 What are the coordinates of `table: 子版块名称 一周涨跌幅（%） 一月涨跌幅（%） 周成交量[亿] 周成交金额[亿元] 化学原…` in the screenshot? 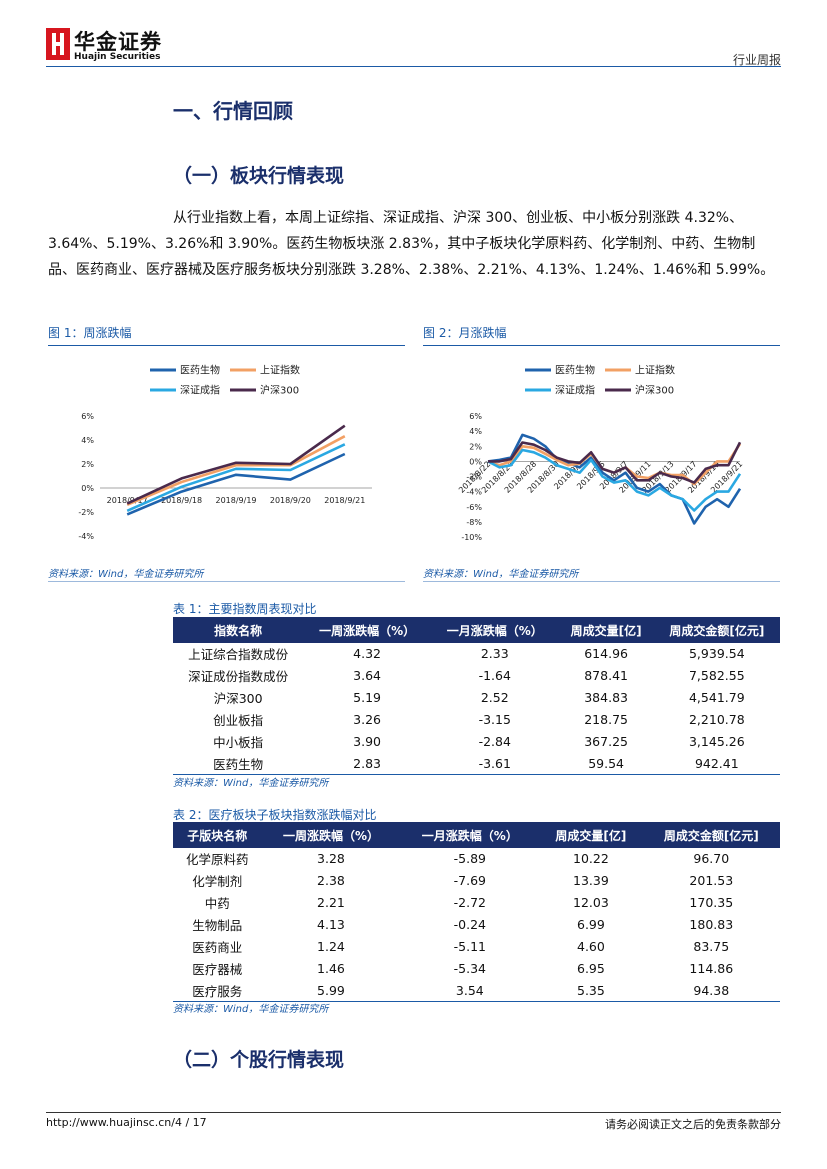 It's located at (476, 912).